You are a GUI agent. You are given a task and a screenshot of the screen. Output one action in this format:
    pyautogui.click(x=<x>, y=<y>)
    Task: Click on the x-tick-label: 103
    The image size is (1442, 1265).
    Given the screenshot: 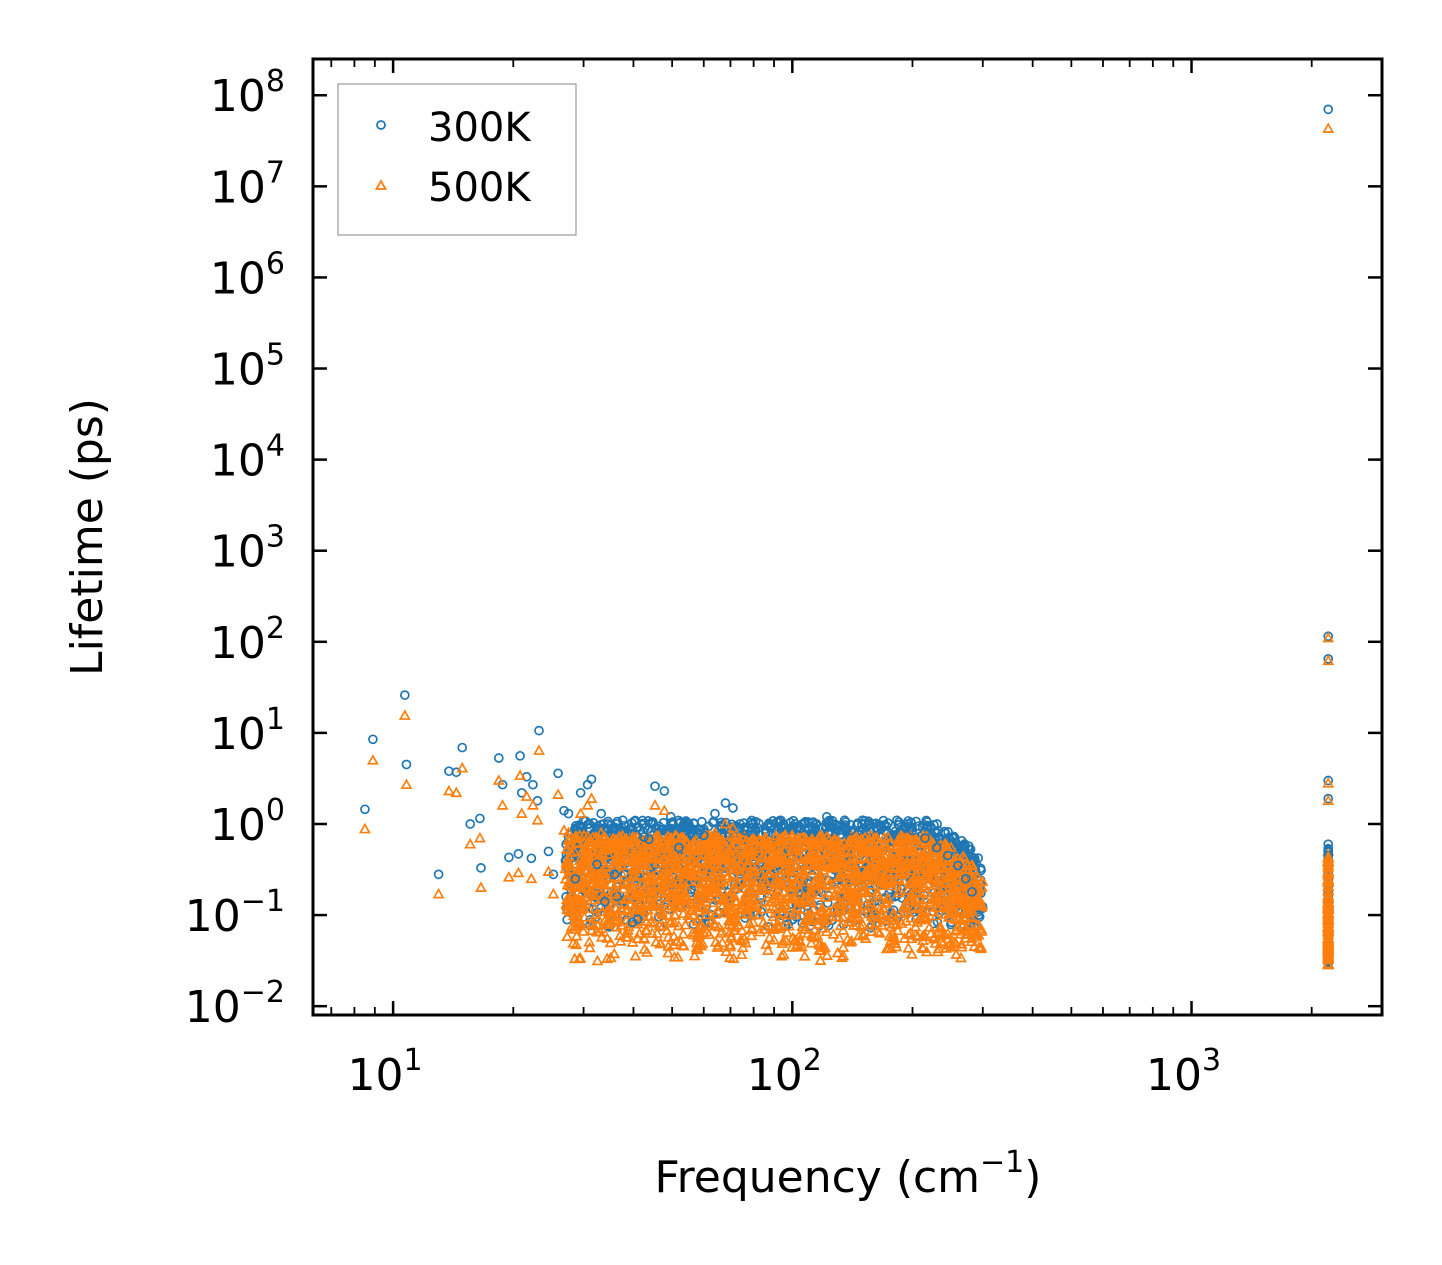 What is the action you would take?
    pyautogui.click(x=1183, y=1072)
    